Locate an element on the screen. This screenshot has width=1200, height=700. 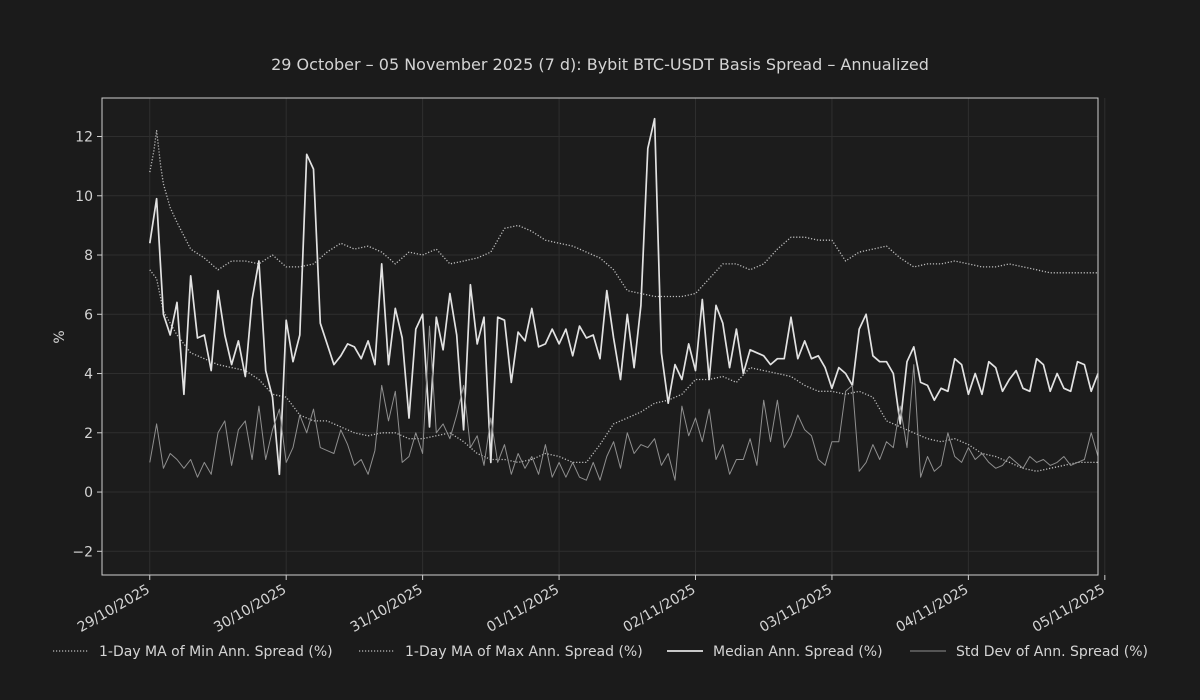
y-tick-label: 12 is located at coordinates (84, 138).